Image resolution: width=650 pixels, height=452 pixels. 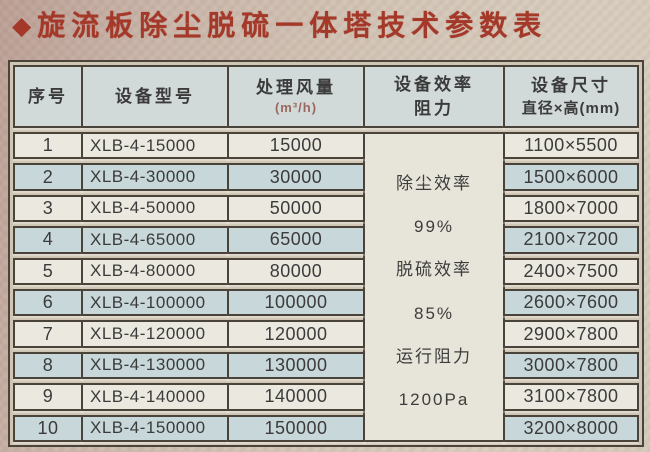 I want to click on model-cell: XLB-4-30000, so click(x=155, y=177).